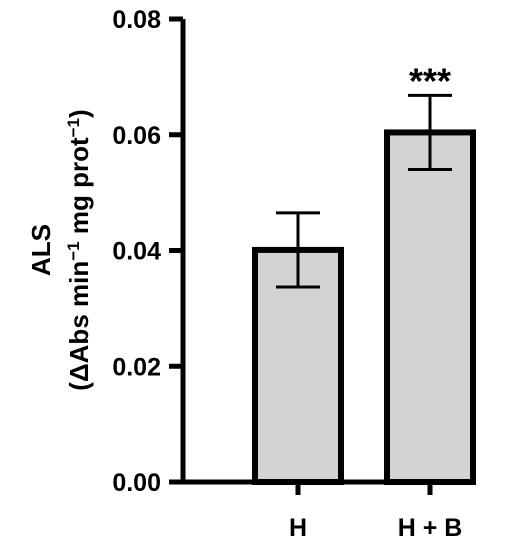 Image resolution: width=527 pixels, height=550 pixels. Describe the element at coordinates (136, 252) in the screenshot. I see `y-tick-label: 0.04` at that location.